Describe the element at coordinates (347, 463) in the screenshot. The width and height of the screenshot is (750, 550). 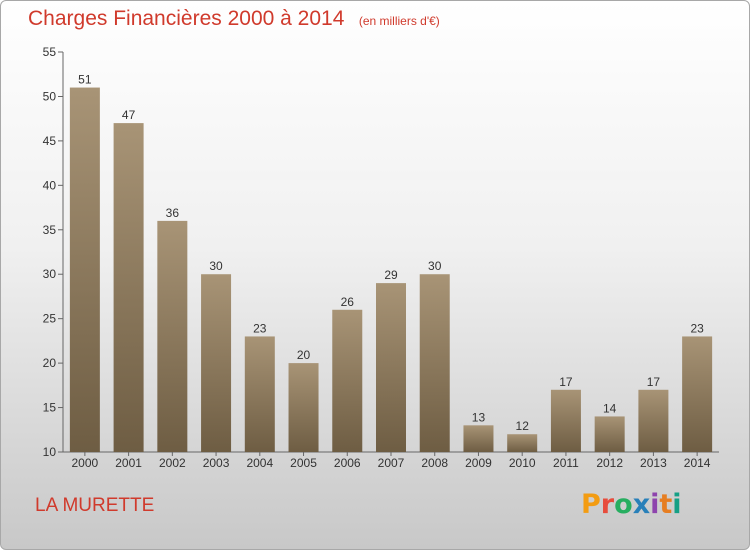
I see `x-tick-label: 2006` at that location.